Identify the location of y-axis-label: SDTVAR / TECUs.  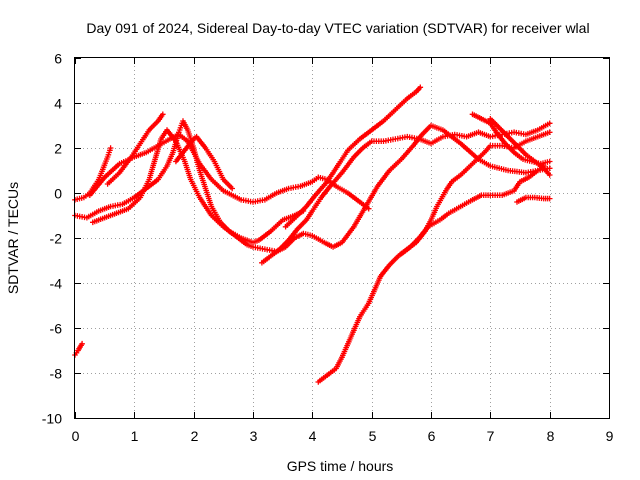
(13, 238).